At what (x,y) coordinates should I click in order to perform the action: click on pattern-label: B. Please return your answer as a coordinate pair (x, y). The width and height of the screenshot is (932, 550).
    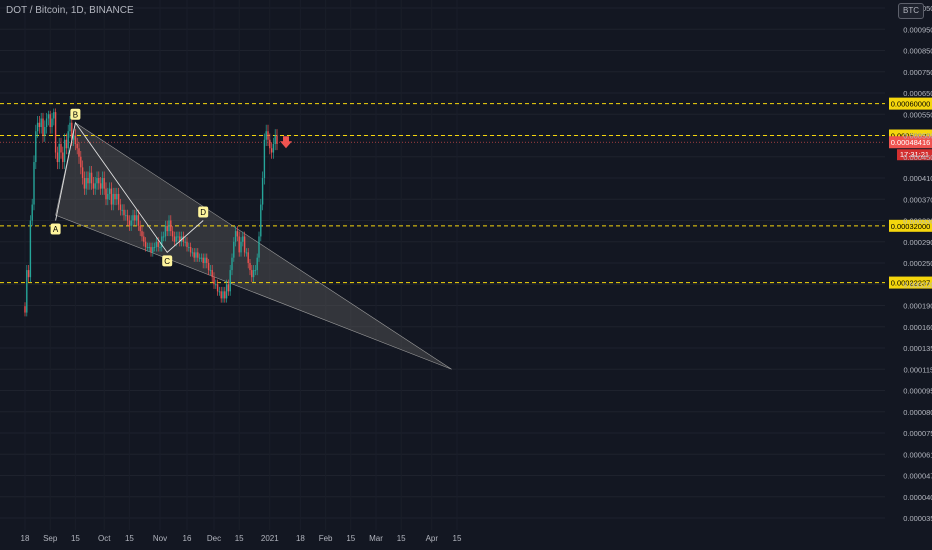
    Looking at the image, I should click on (75, 114).